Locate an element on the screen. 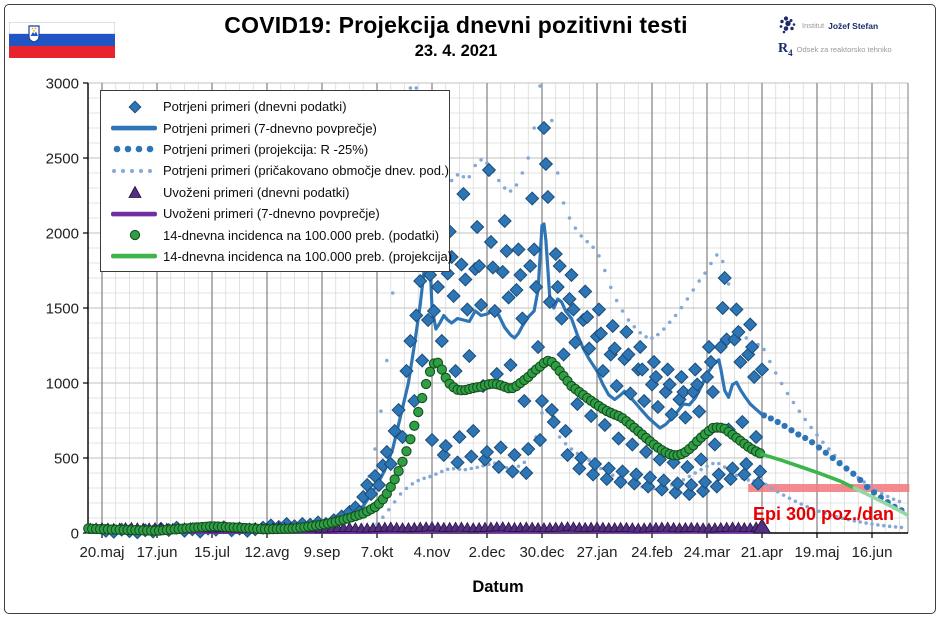 The image size is (940, 618). legend-item-5: Uvoženi primeri (7-dnevno povprečje) is located at coordinates (275, 213).